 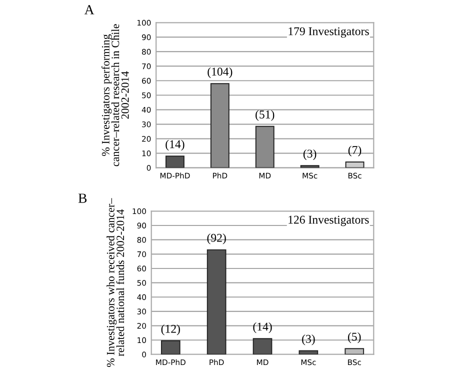 What do you see at coordinates (328, 221) in the screenshot?
I see `annotation: 126 Investigators` at bounding box center [328, 221].